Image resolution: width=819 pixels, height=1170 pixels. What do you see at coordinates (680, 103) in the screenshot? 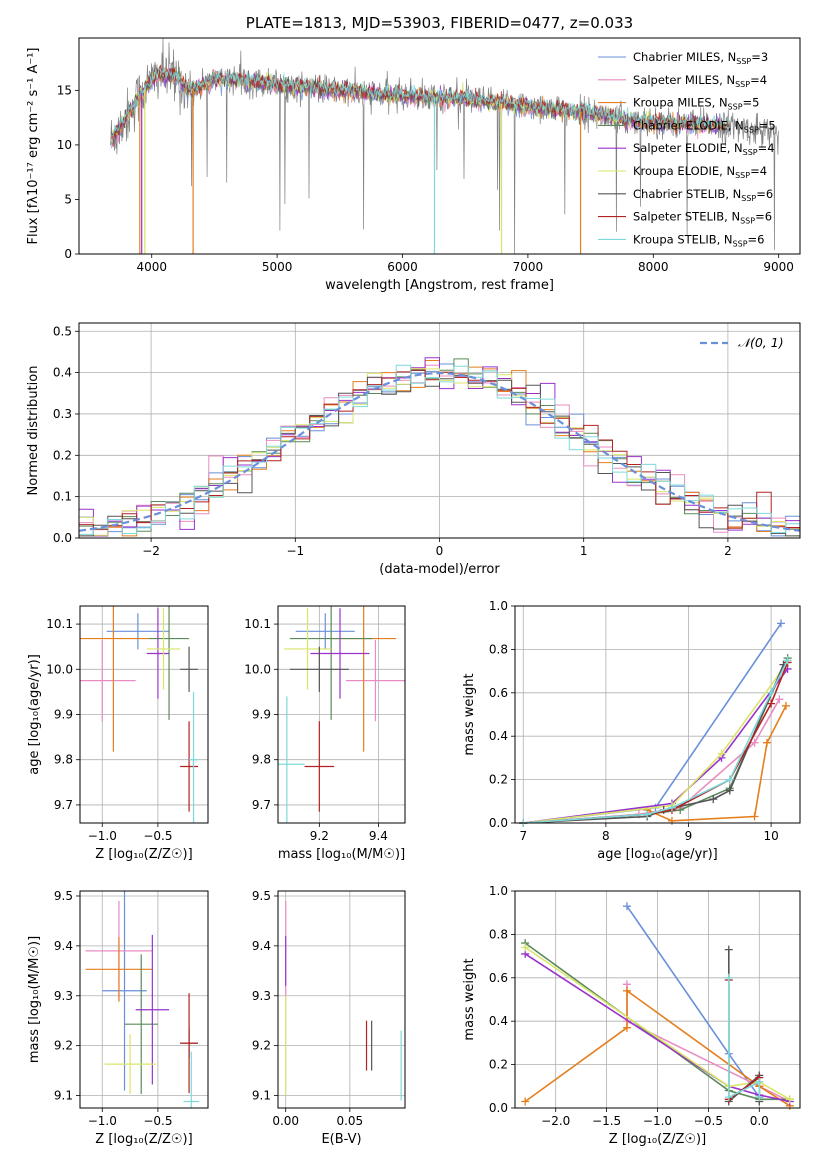
I see `legend-text: Kroupa MILES, N` at bounding box center [680, 103].